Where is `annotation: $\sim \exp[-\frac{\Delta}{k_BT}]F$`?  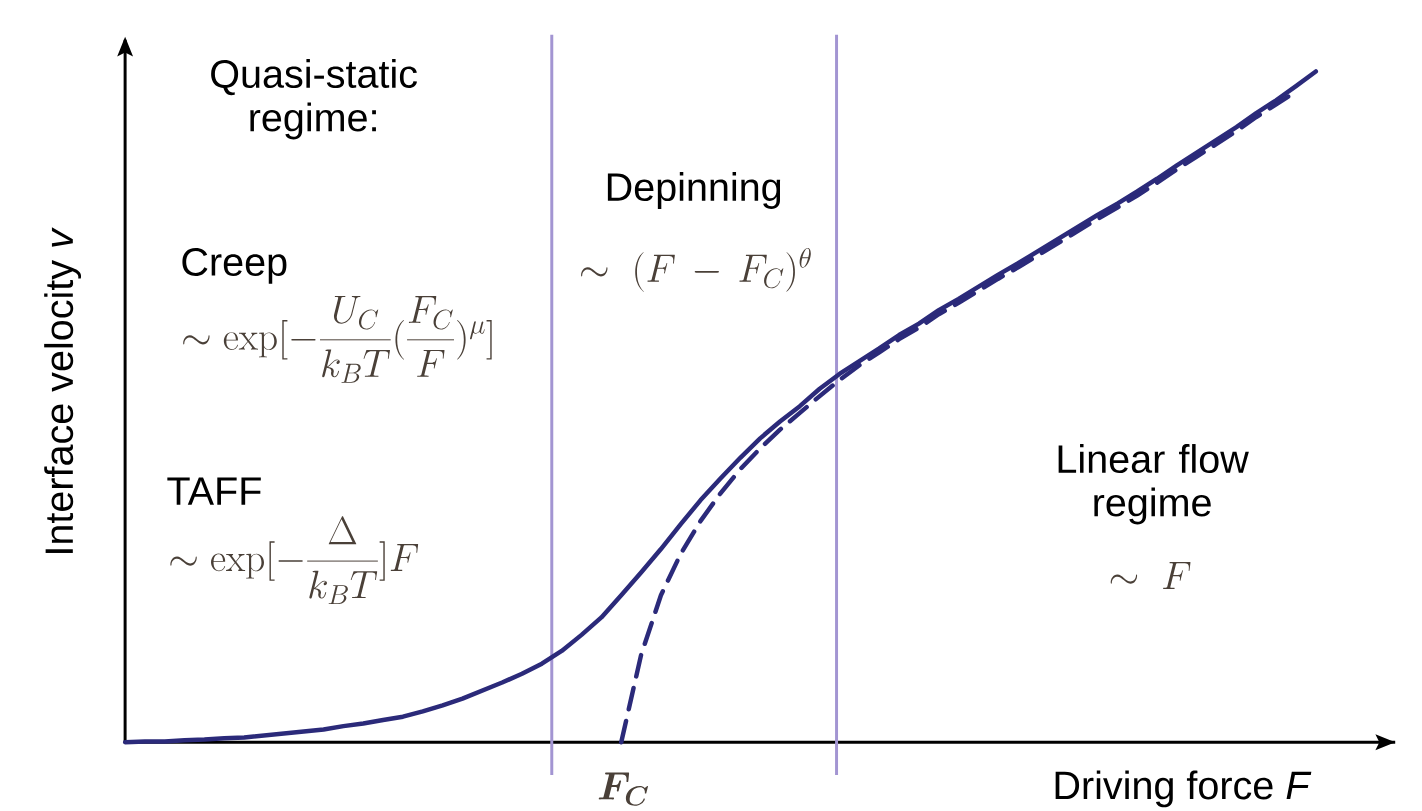
annotation: $\sim \exp[-\frac{\Delta}{k_BT}]F$ is located at coordinates (294, 560).